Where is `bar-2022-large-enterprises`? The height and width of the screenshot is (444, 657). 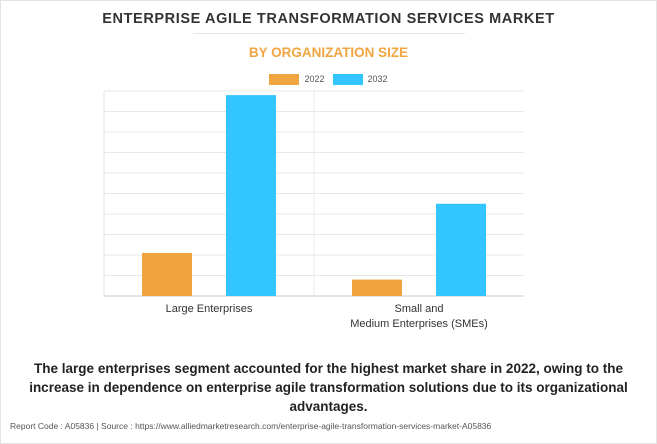 bar-2022-large-enterprises is located at coordinates (167, 274).